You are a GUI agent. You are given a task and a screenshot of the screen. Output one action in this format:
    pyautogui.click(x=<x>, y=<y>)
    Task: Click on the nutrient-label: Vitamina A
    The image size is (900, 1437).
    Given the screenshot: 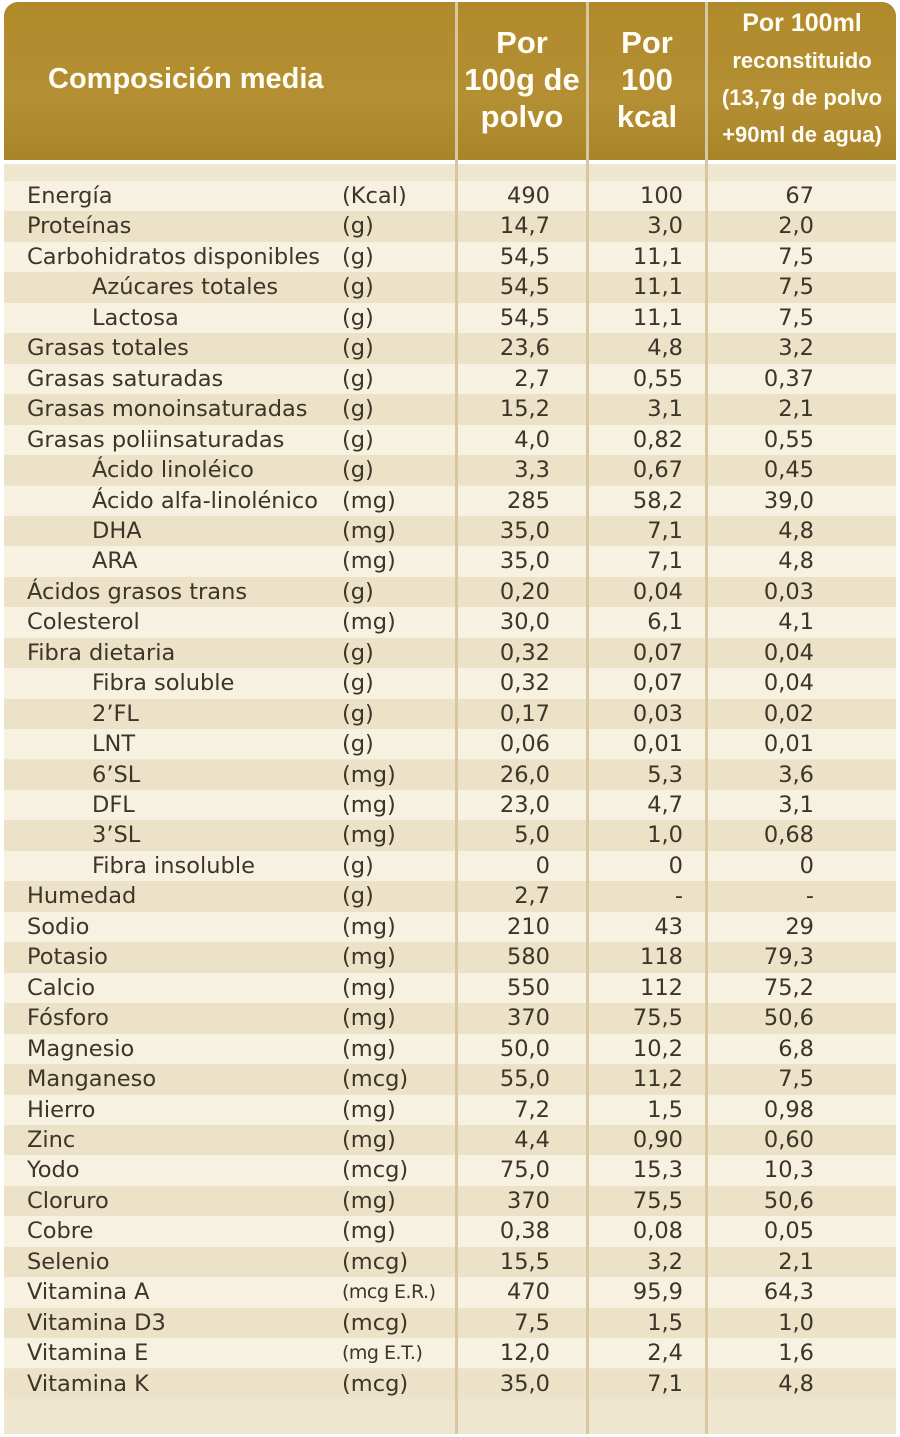 What is the action you would take?
    pyautogui.click(x=88, y=1292)
    